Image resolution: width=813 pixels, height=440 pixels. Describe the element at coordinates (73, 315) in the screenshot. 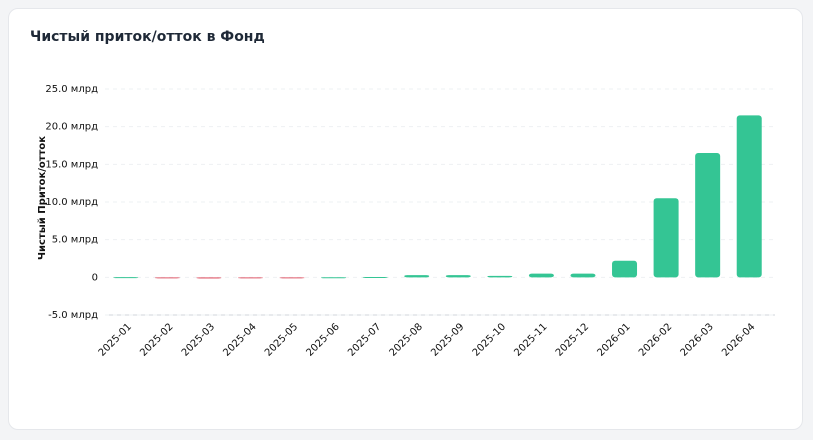

I see `y-tick-label: -5.0 млрд` at that location.